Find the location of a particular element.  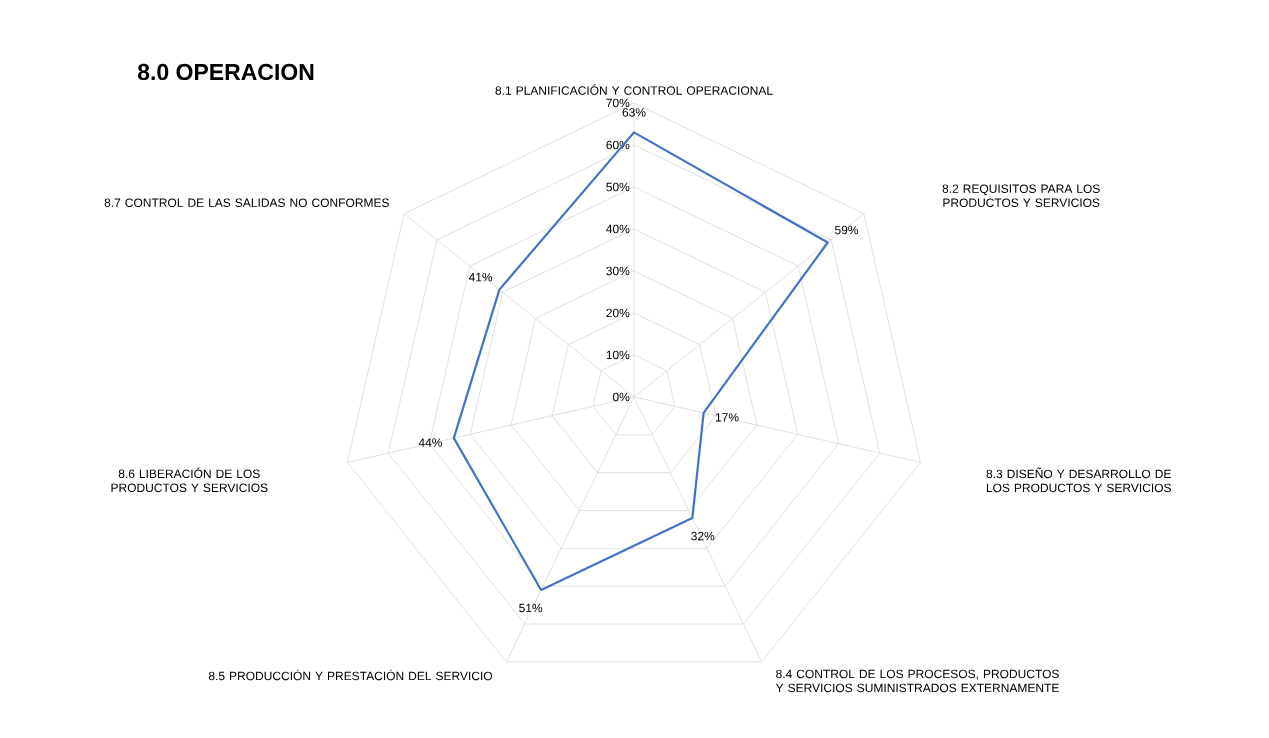

spoke-label: 8.4 CONTROL DE LOS PROCESOS, PRODUCTOS Y SERVICIOS SUMINISTRADOS EXTERNAMENTE is located at coordinates (917, 681).